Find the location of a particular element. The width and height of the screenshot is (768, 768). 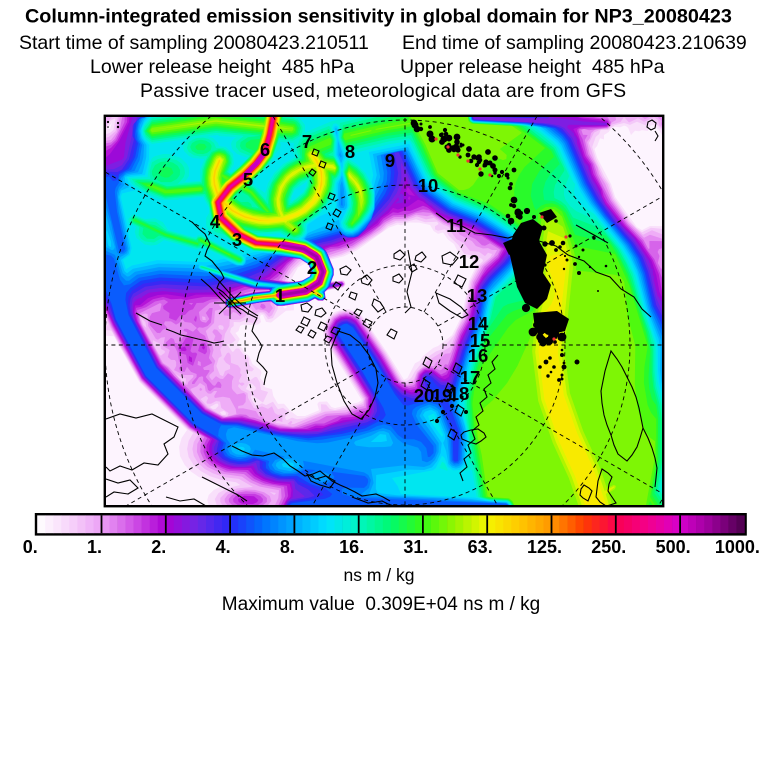

svg-text: 16. is located at coordinates (351, 547).